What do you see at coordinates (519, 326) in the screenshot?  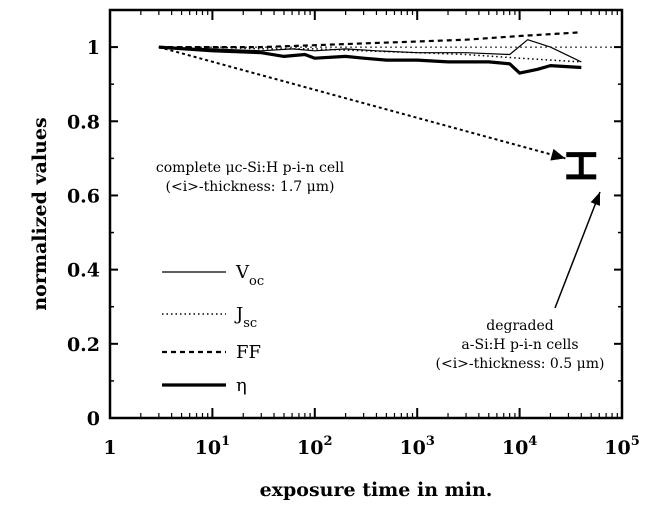 I see `annotation-degraded-line-1: degraded` at bounding box center [519, 326].